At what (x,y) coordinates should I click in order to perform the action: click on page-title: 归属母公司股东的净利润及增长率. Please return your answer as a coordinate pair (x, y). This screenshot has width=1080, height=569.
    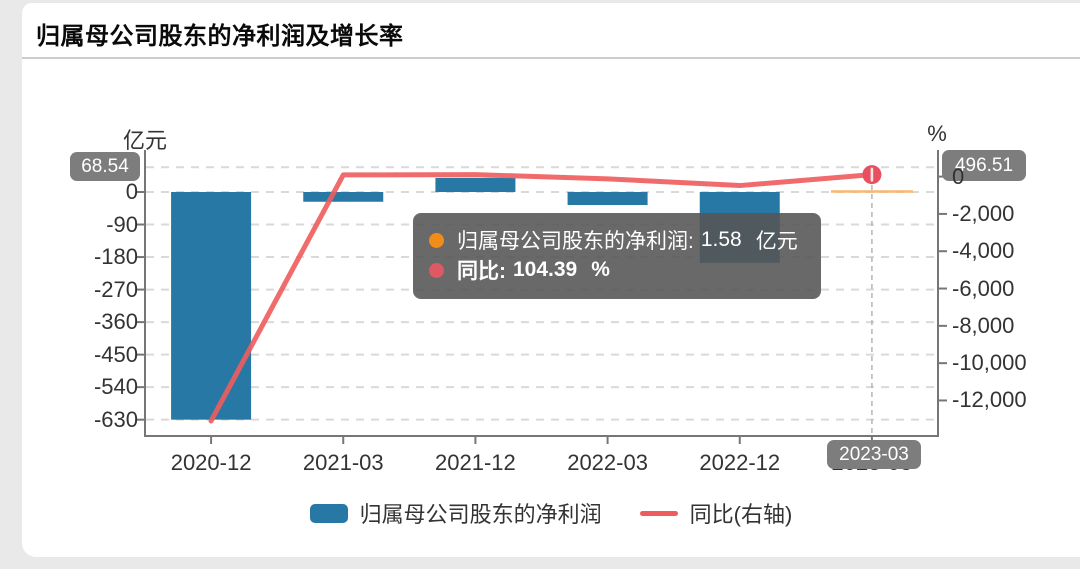
    Looking at the image, I should click on (220, 36).